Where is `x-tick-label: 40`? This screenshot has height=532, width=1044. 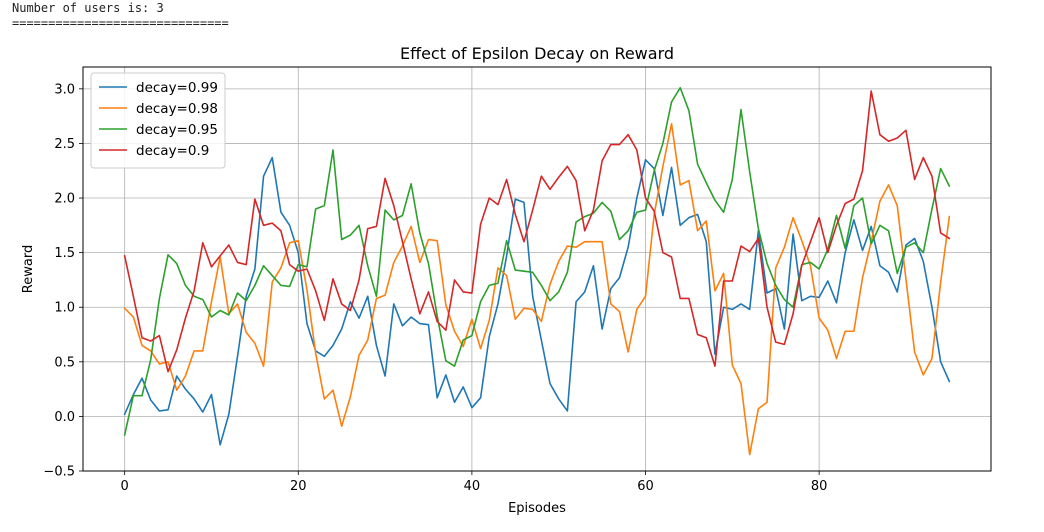
x-tick-label: 40 is located at coordinates (472, 486).